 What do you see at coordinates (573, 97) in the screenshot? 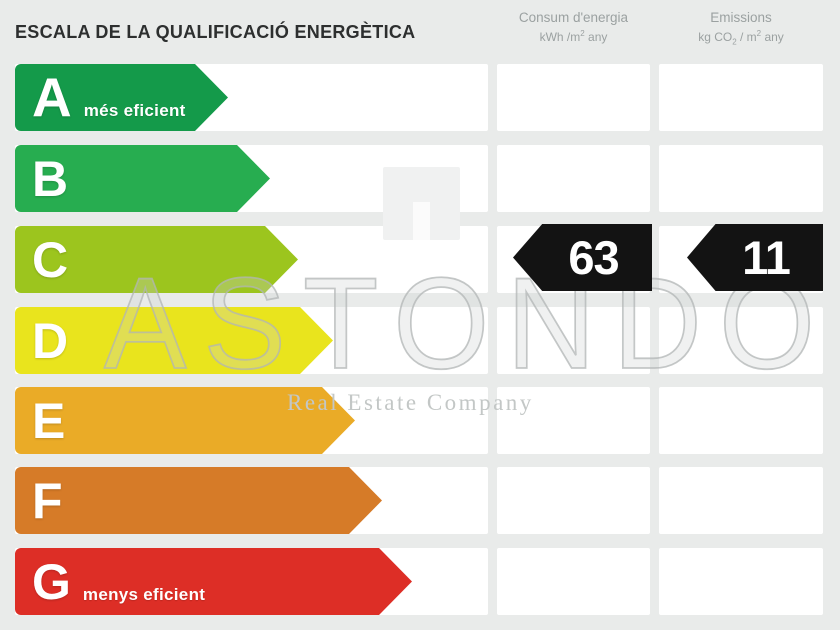
I see `consum-cell-a` at bounding box center [573, 97].